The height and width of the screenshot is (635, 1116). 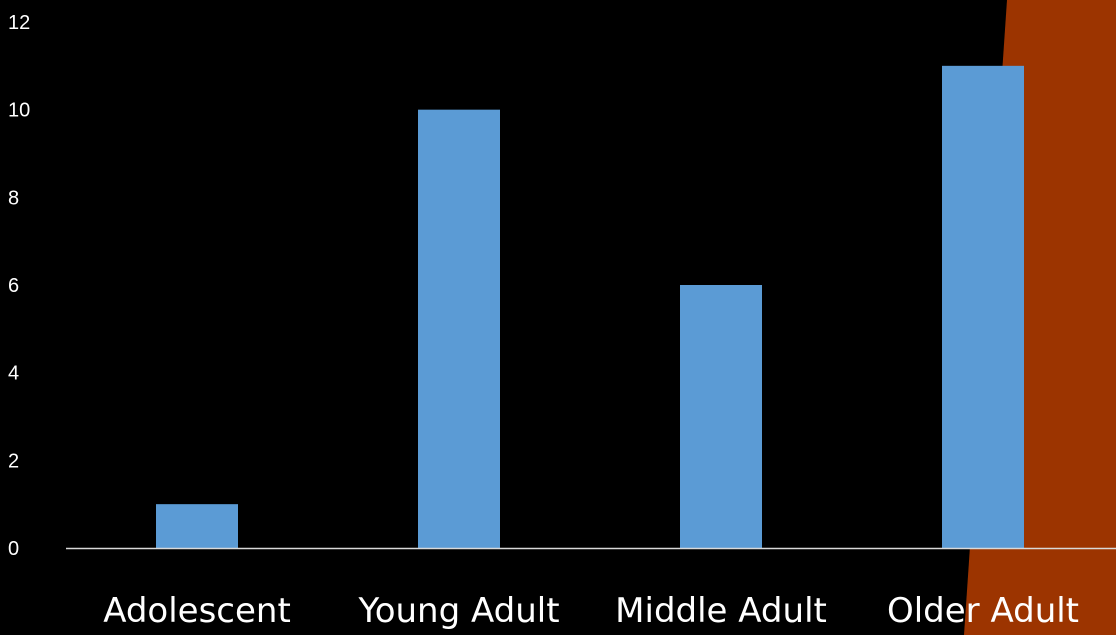 What do you see at coordinates (19, 111) in the screenshot?
I see `y-tick-label: 10` at bounding box center [19, 111].